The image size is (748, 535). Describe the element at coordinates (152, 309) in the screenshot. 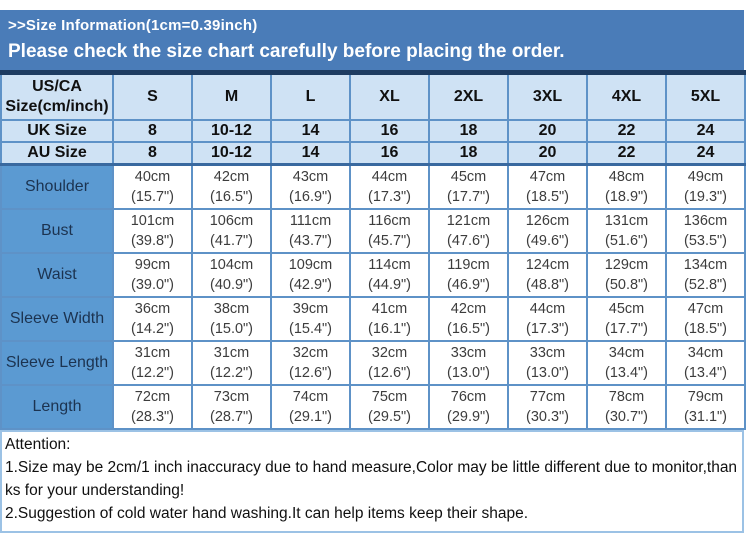

I see `measurement-cm: 36cm` at that location.